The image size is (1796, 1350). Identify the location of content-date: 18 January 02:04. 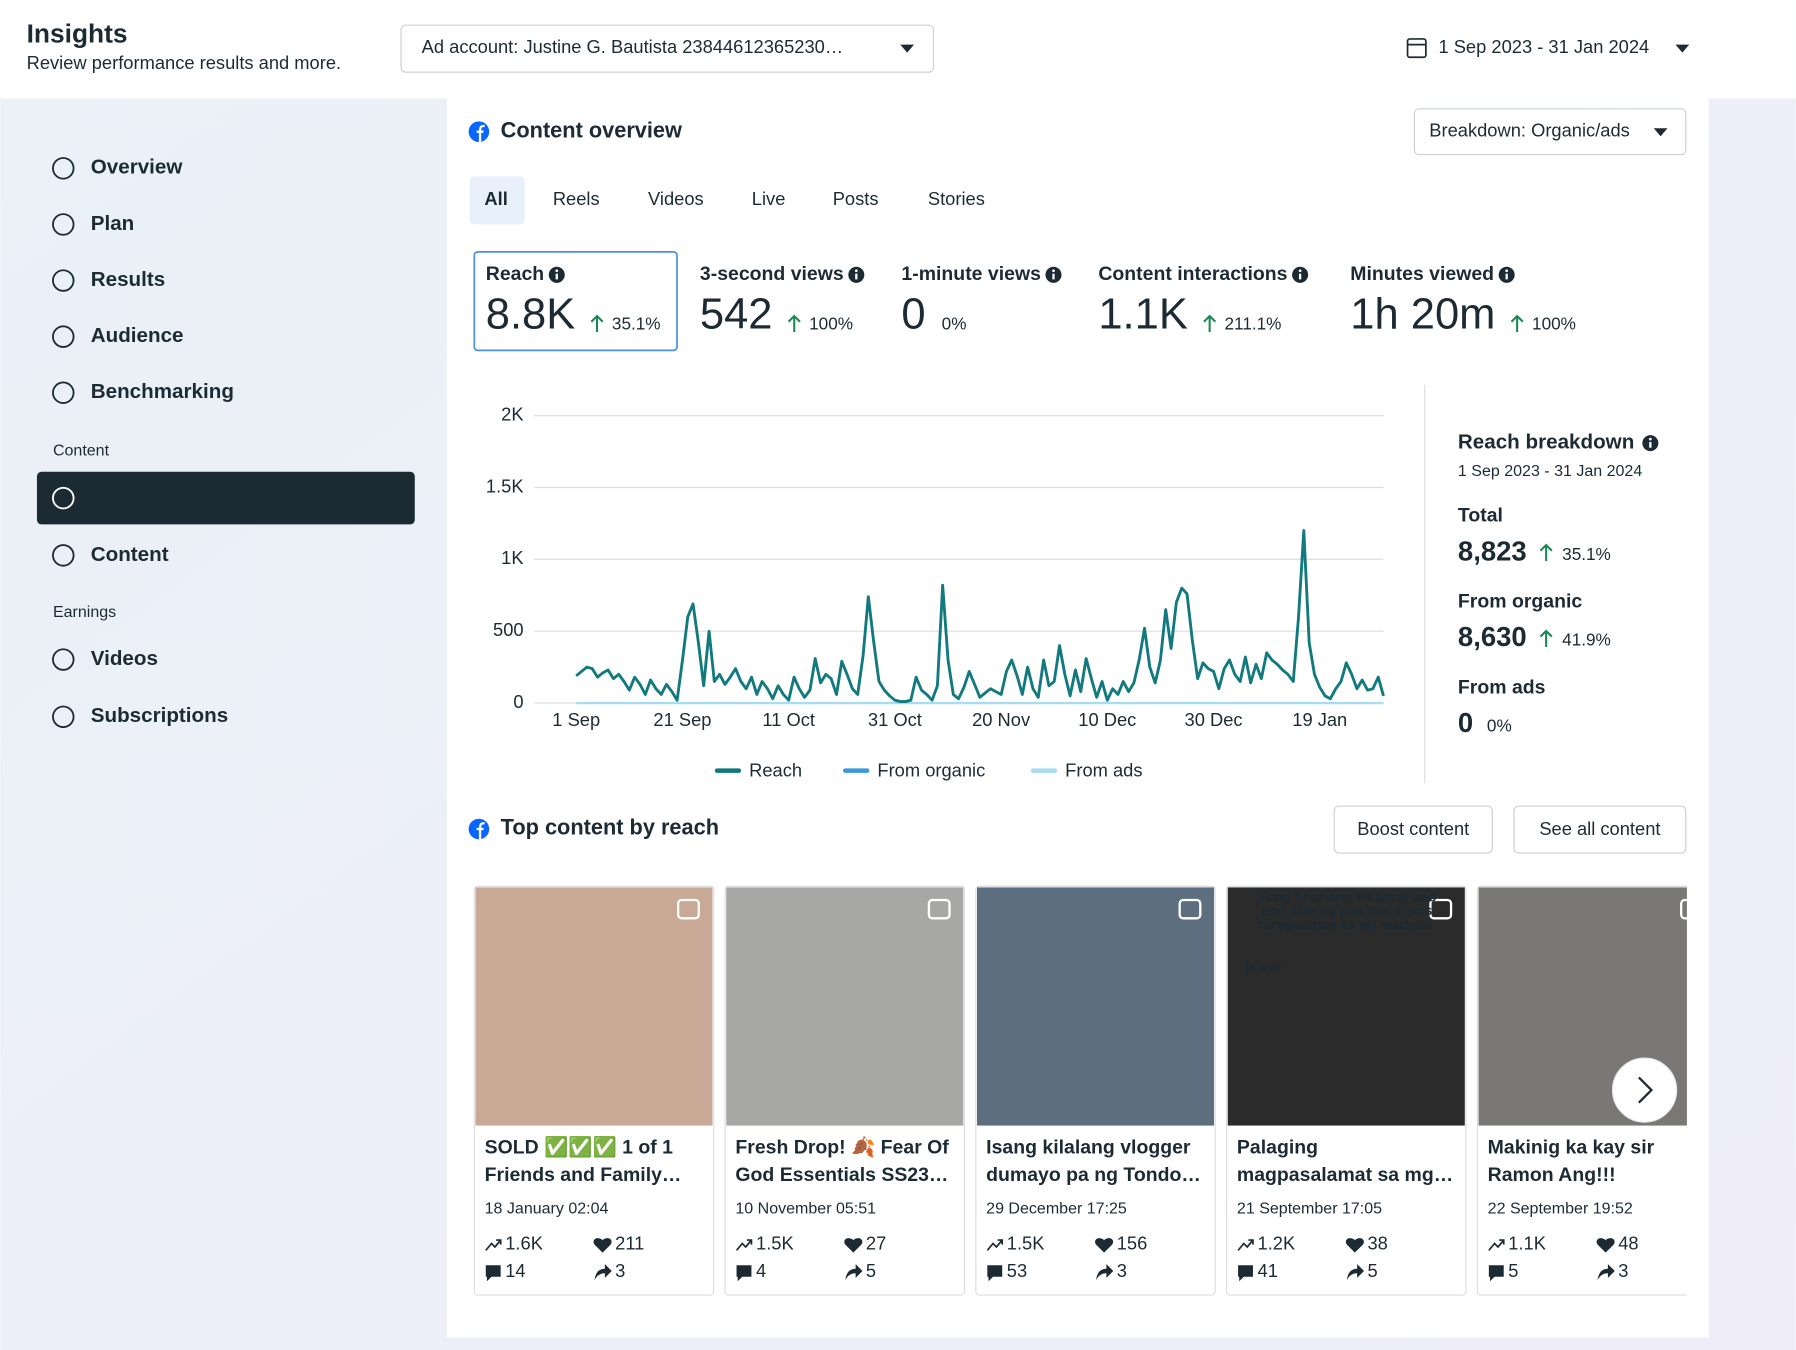
(547, 1208).